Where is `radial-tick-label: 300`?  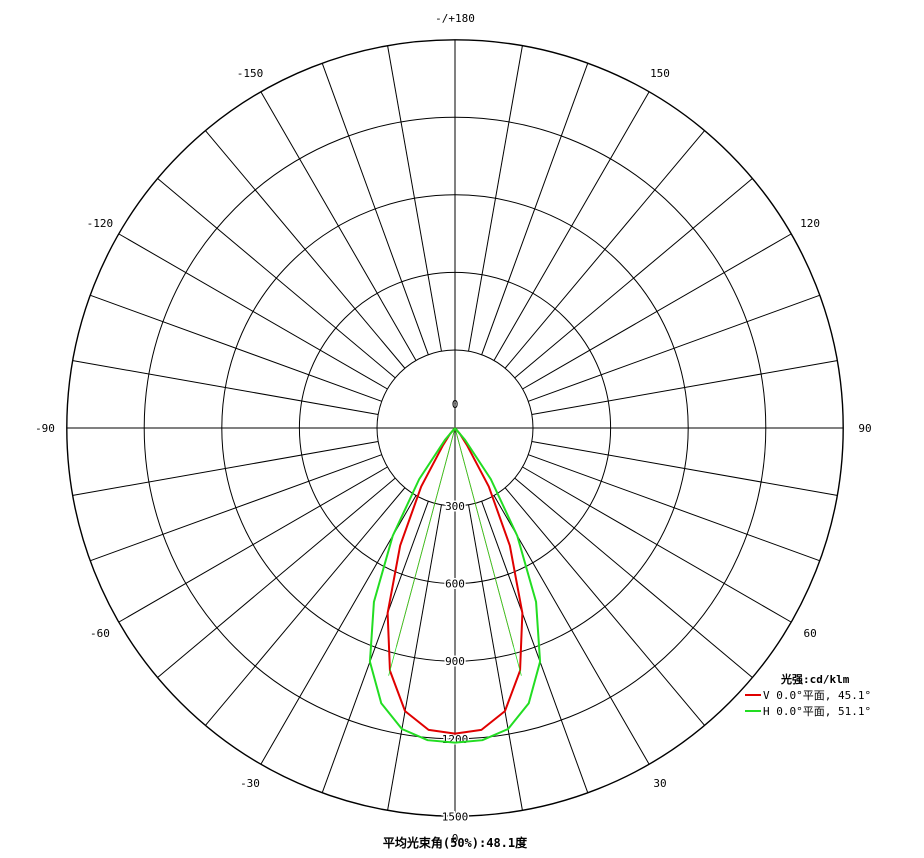 radial-tick-label: 300 is located at coordinates (455, 506).